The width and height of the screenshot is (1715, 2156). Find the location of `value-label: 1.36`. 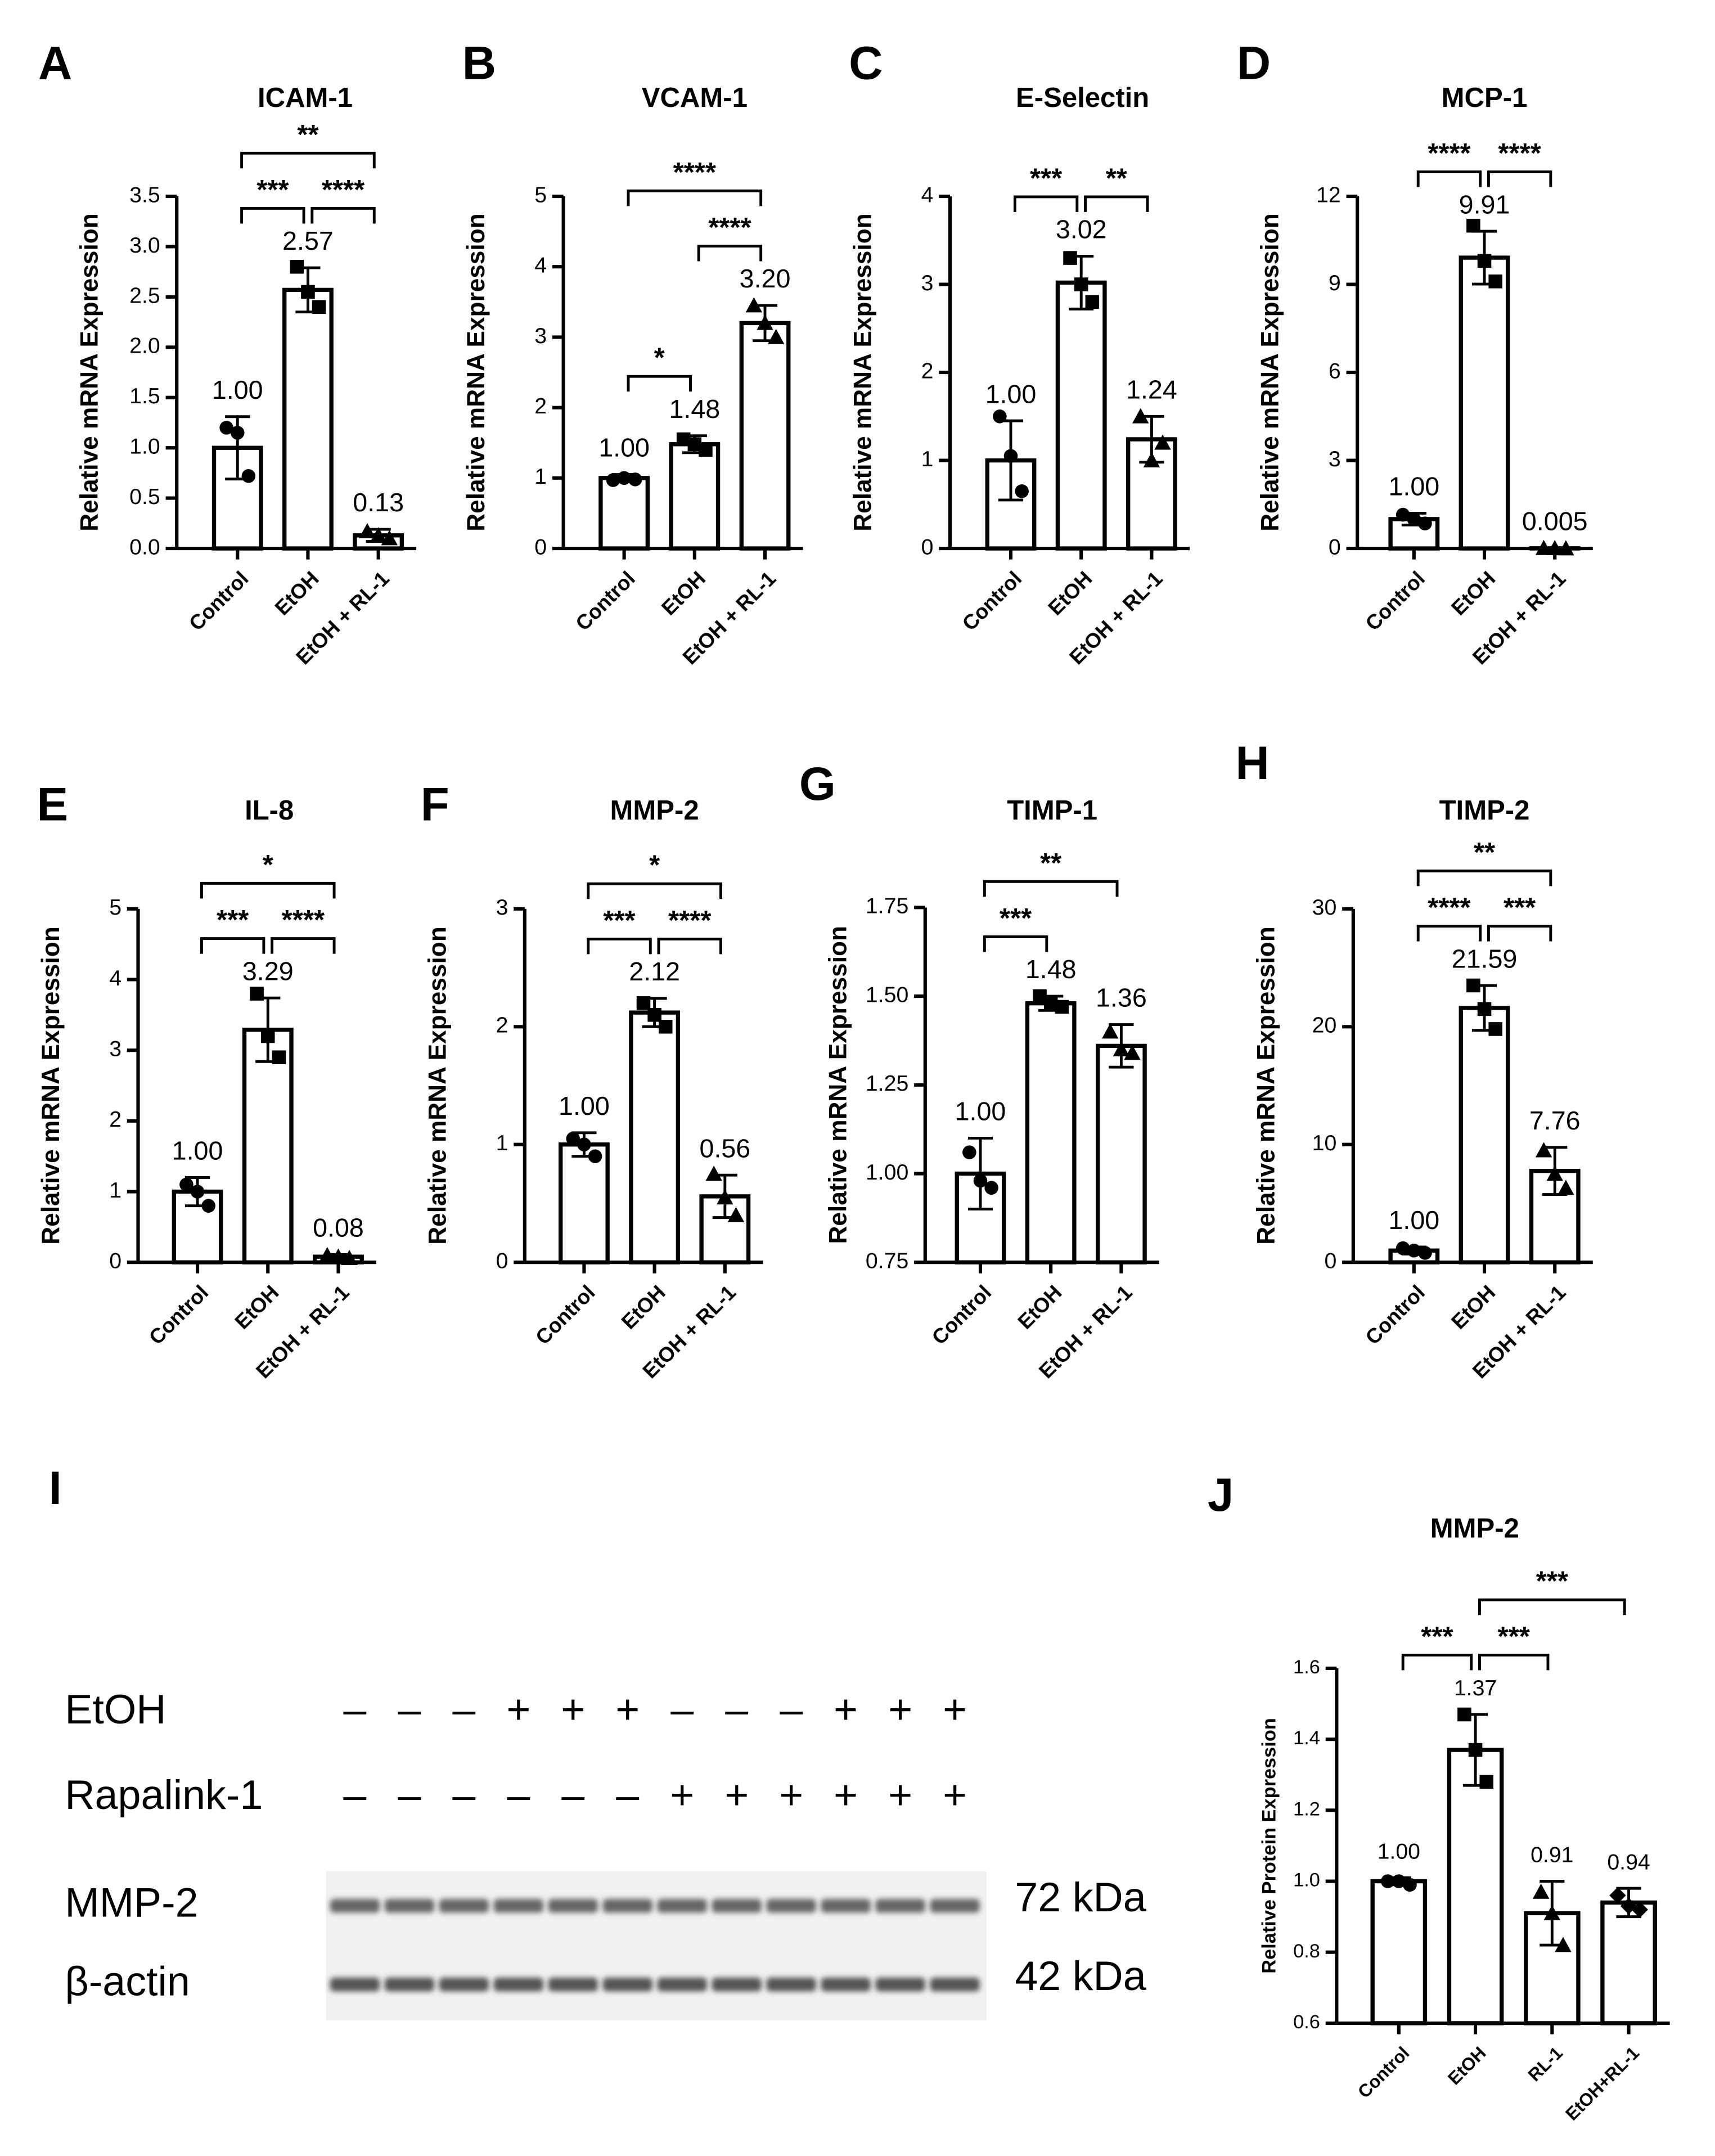

value-label: 1.36 is located at coordinates (1121, 997).